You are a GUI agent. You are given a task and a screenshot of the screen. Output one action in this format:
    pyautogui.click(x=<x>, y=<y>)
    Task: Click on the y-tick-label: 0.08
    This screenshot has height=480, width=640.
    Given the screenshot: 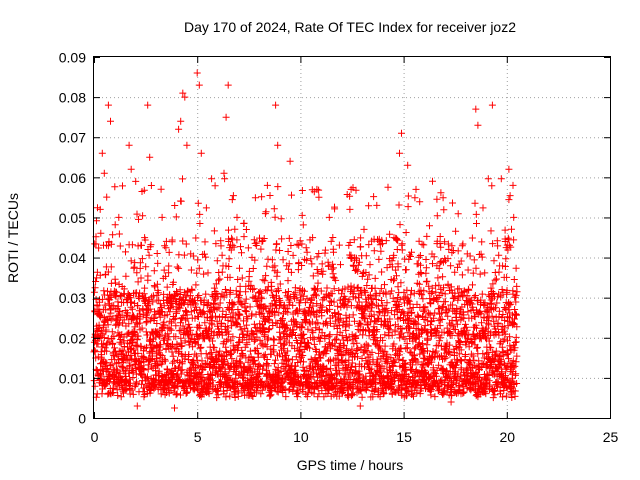 What is the action you would take?
    pyautogui.click(x=72, y=98)
    